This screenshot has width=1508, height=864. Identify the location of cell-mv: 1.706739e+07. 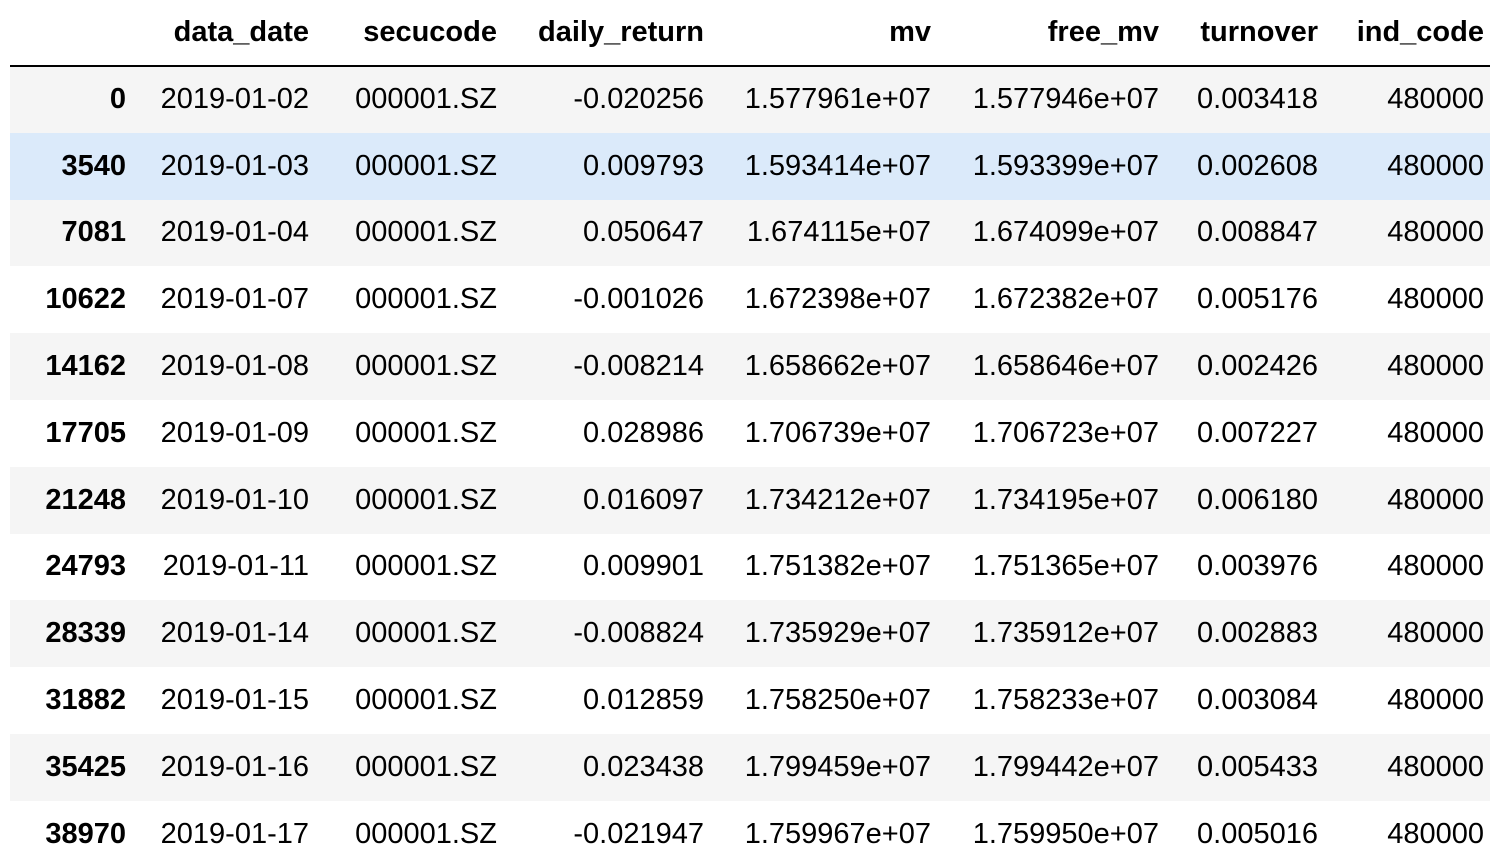
(837, 432).